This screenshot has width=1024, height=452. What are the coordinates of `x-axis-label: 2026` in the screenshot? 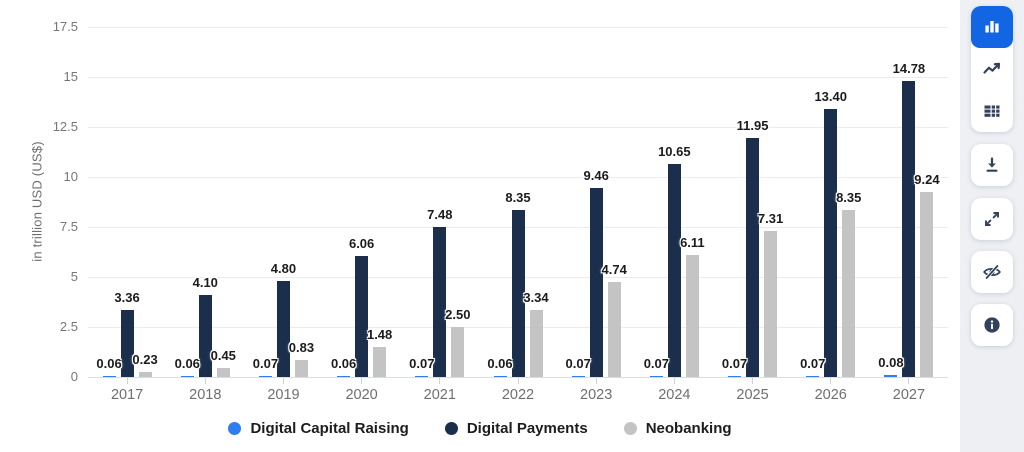 It's located at (830, 395).